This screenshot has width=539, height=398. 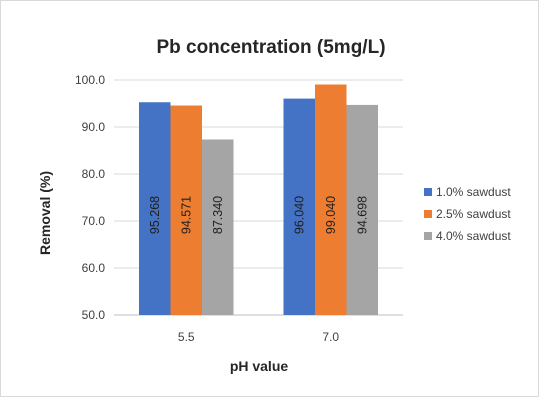 I want to click on legend-label: 2.5% sawdust, so click(x=473, y=214).